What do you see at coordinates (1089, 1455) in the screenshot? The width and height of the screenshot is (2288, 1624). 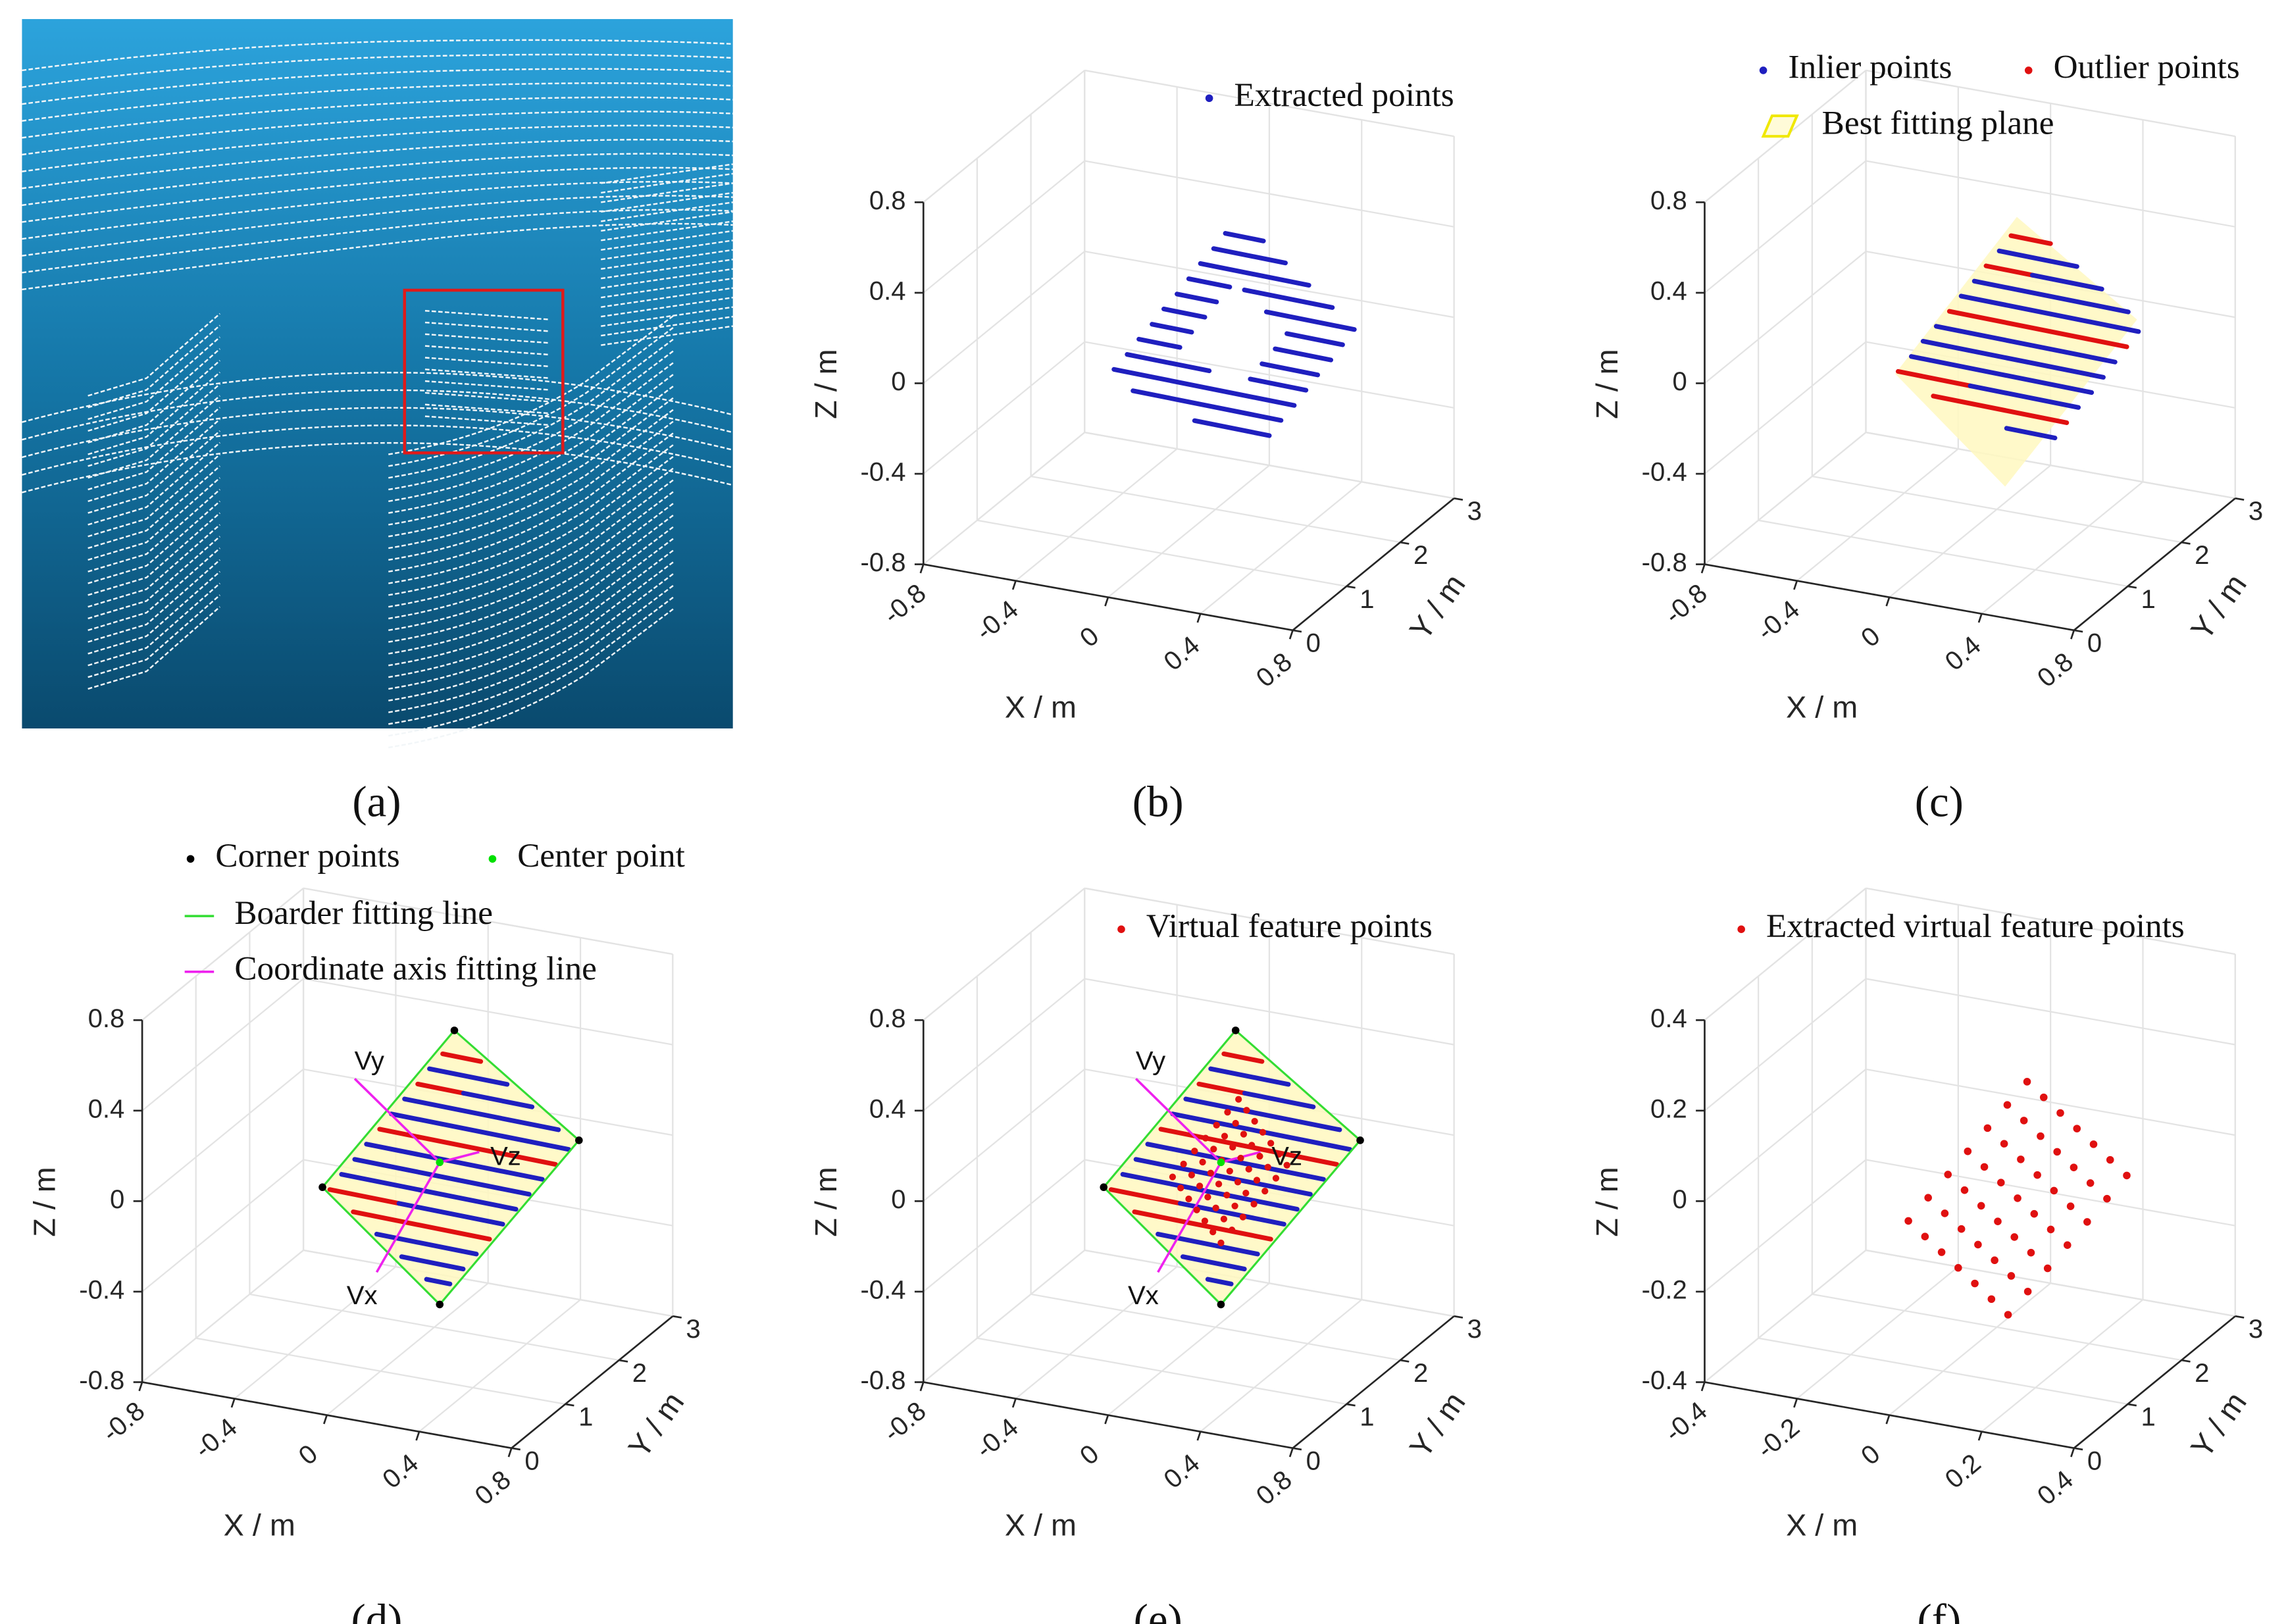 I see `x-tick-label: 0` at bounding box center [1089, 1455].